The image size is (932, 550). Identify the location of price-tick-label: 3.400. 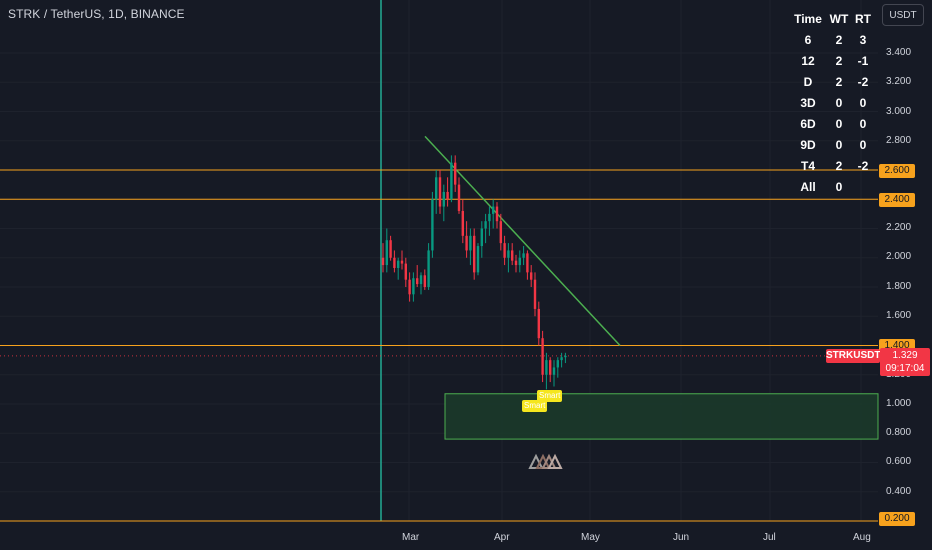
(899, 52).